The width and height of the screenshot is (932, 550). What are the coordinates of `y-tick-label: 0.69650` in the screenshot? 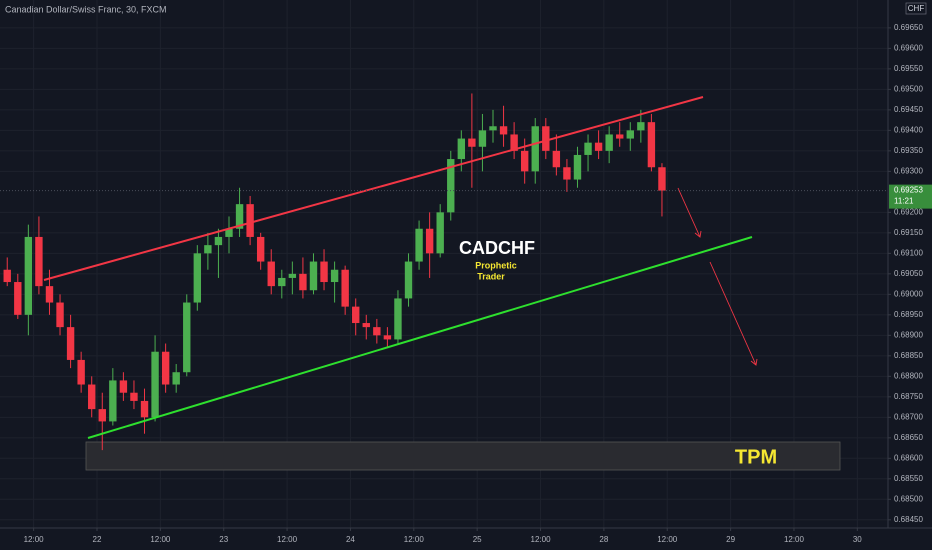 It's located at (908, 27).